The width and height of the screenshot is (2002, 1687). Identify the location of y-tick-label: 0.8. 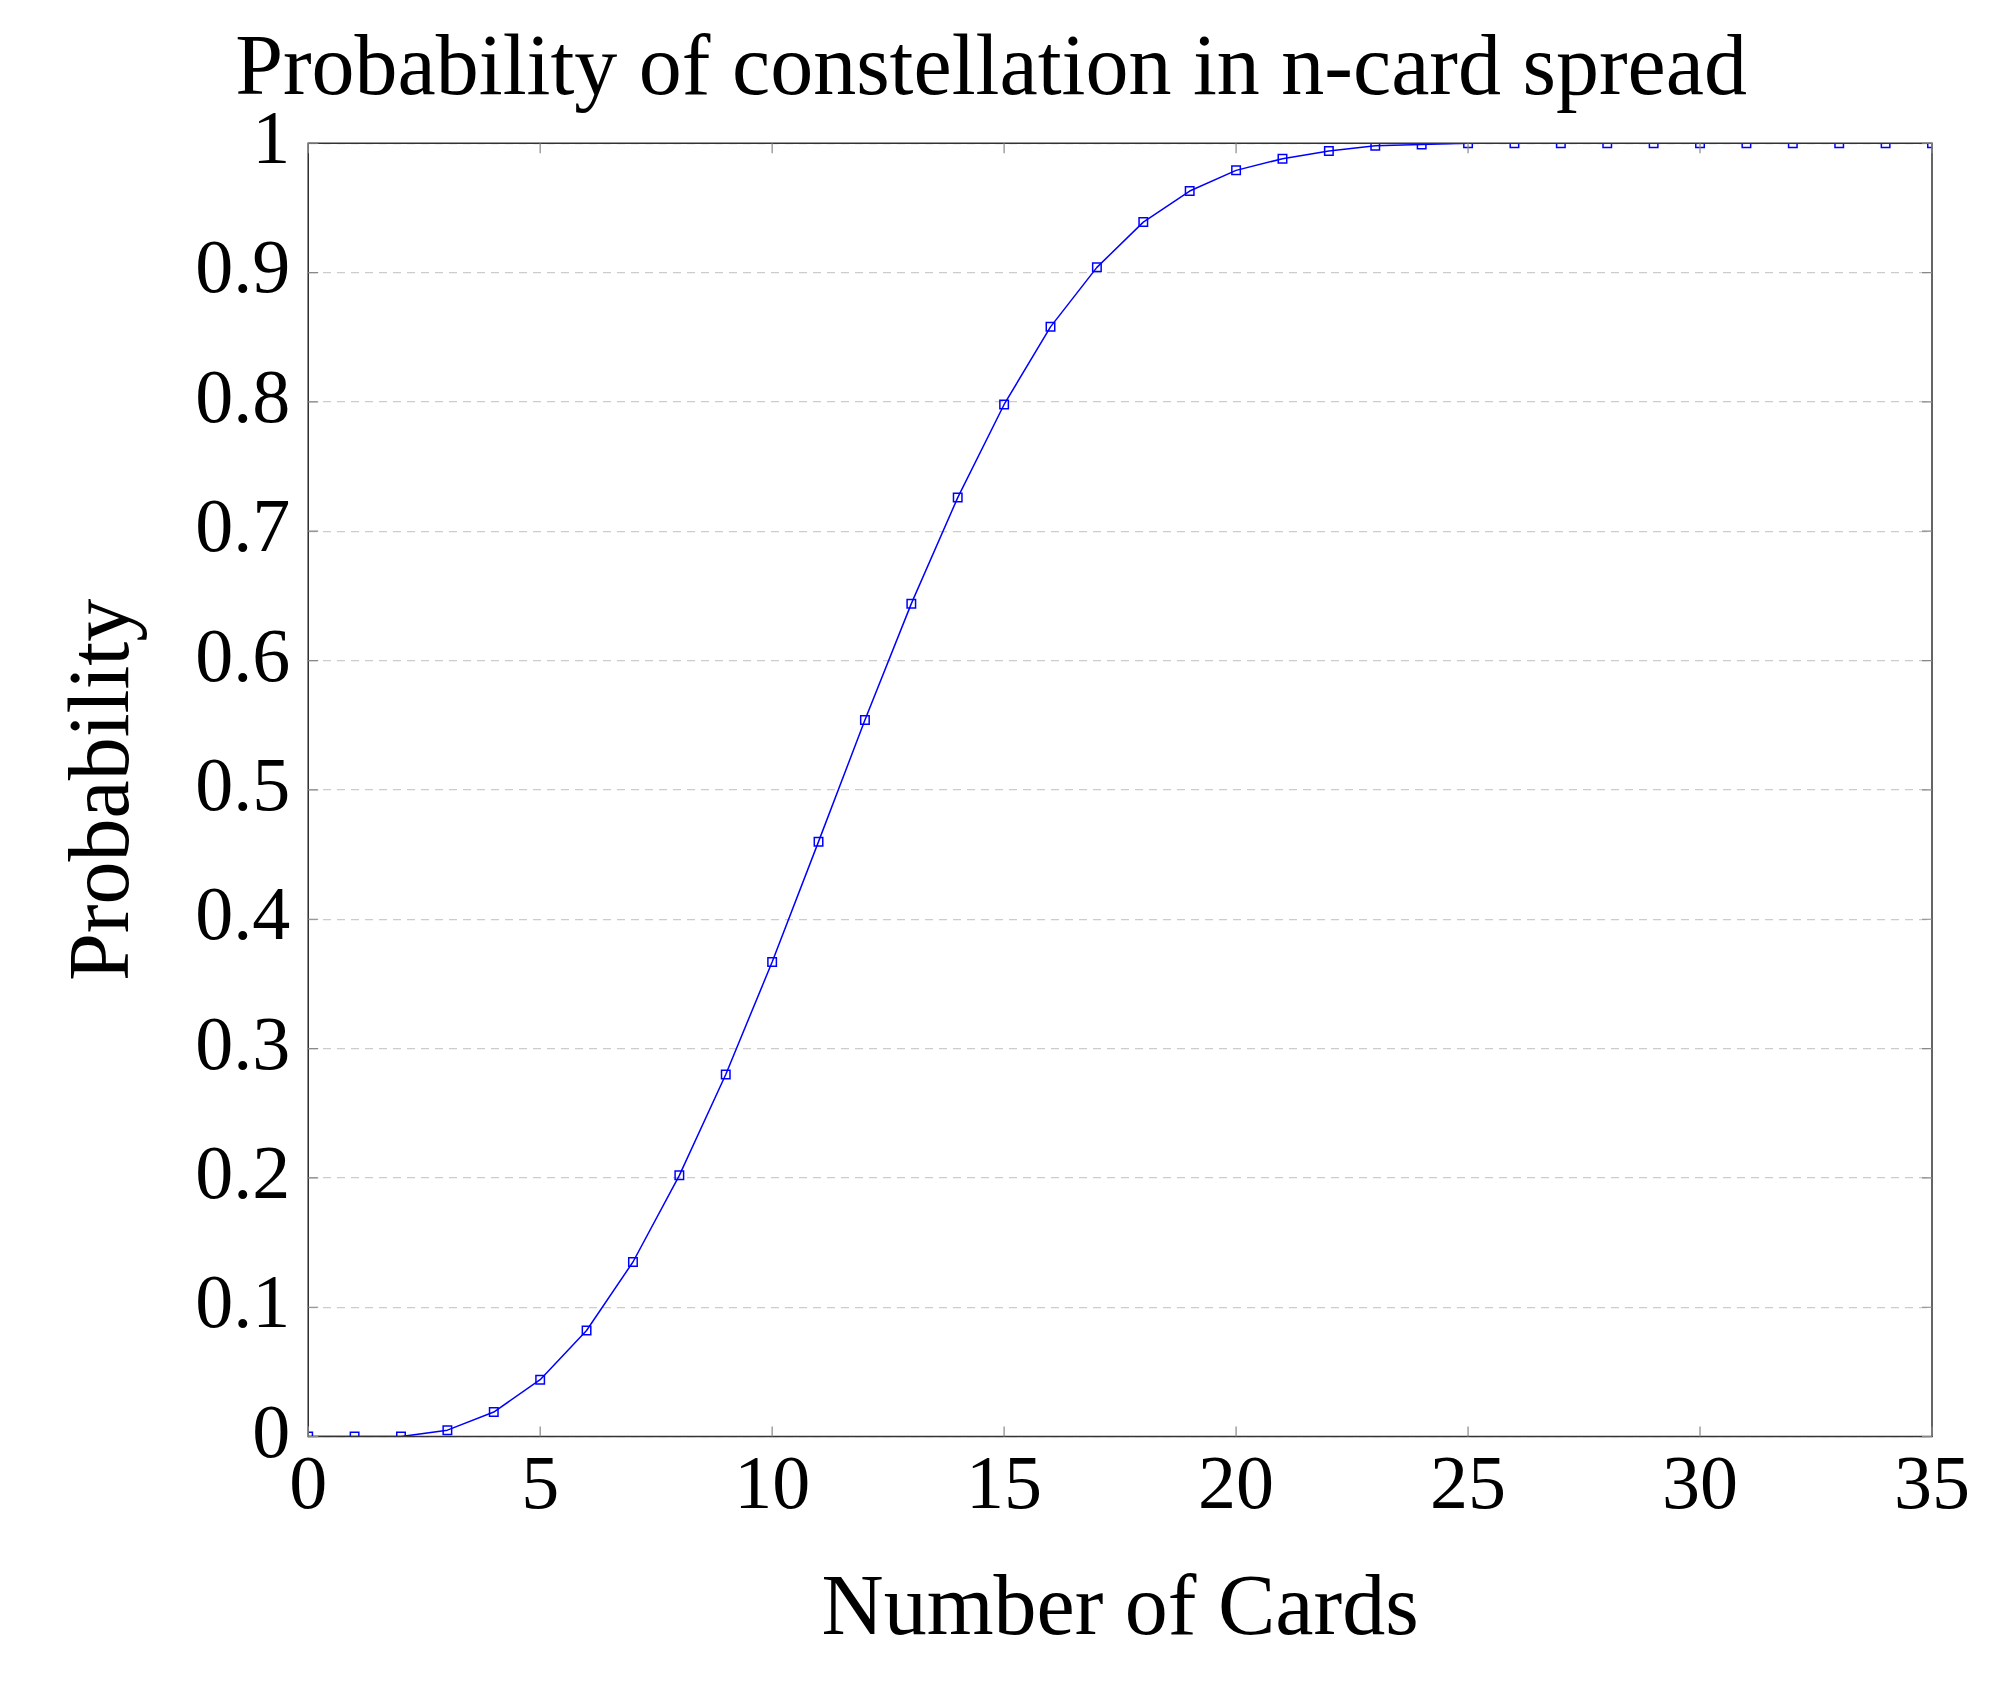
(243, 395).